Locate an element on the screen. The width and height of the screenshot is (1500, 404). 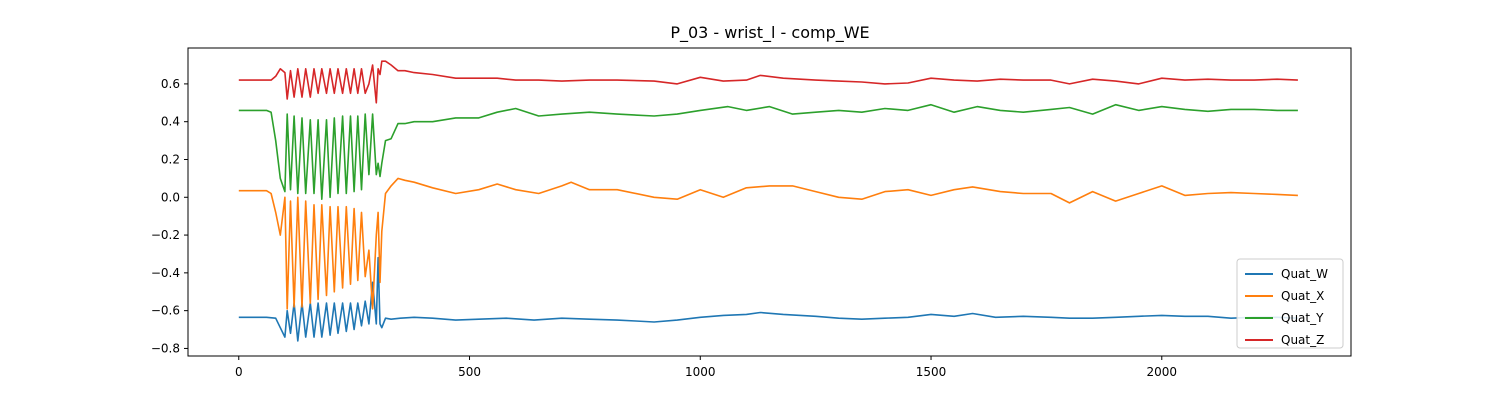
legend-box is located at coordinates (1290, 303).